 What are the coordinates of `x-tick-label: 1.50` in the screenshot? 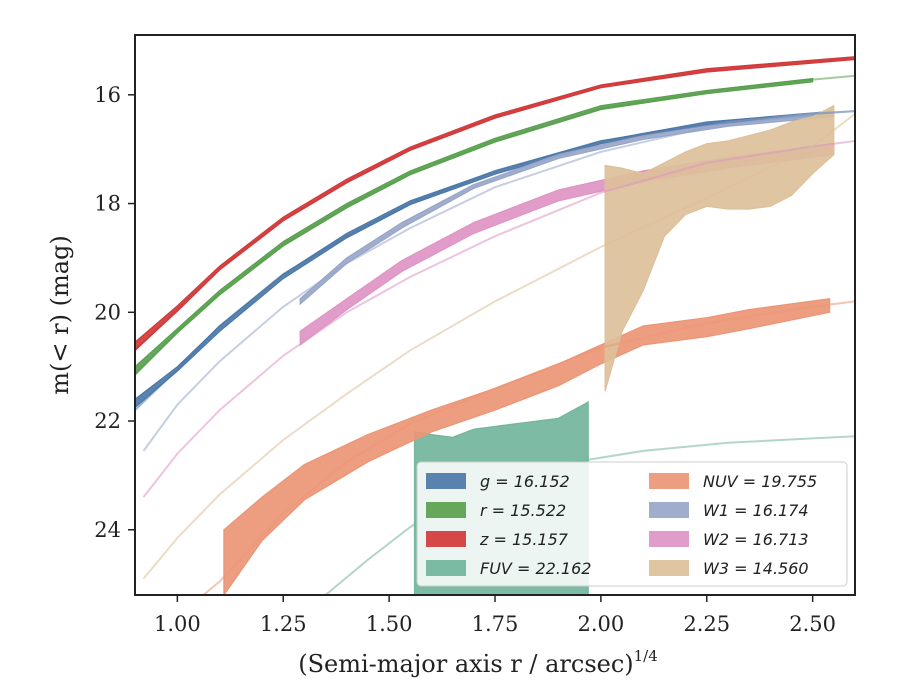 It's located at (389, 624).